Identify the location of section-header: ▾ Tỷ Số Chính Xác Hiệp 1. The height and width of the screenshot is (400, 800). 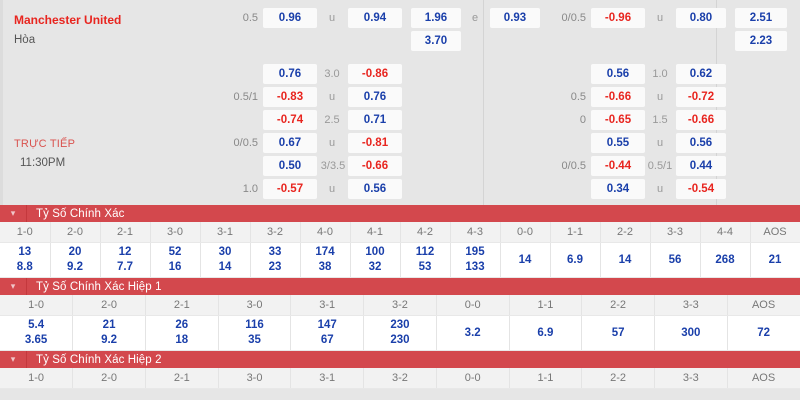
(400, 286).